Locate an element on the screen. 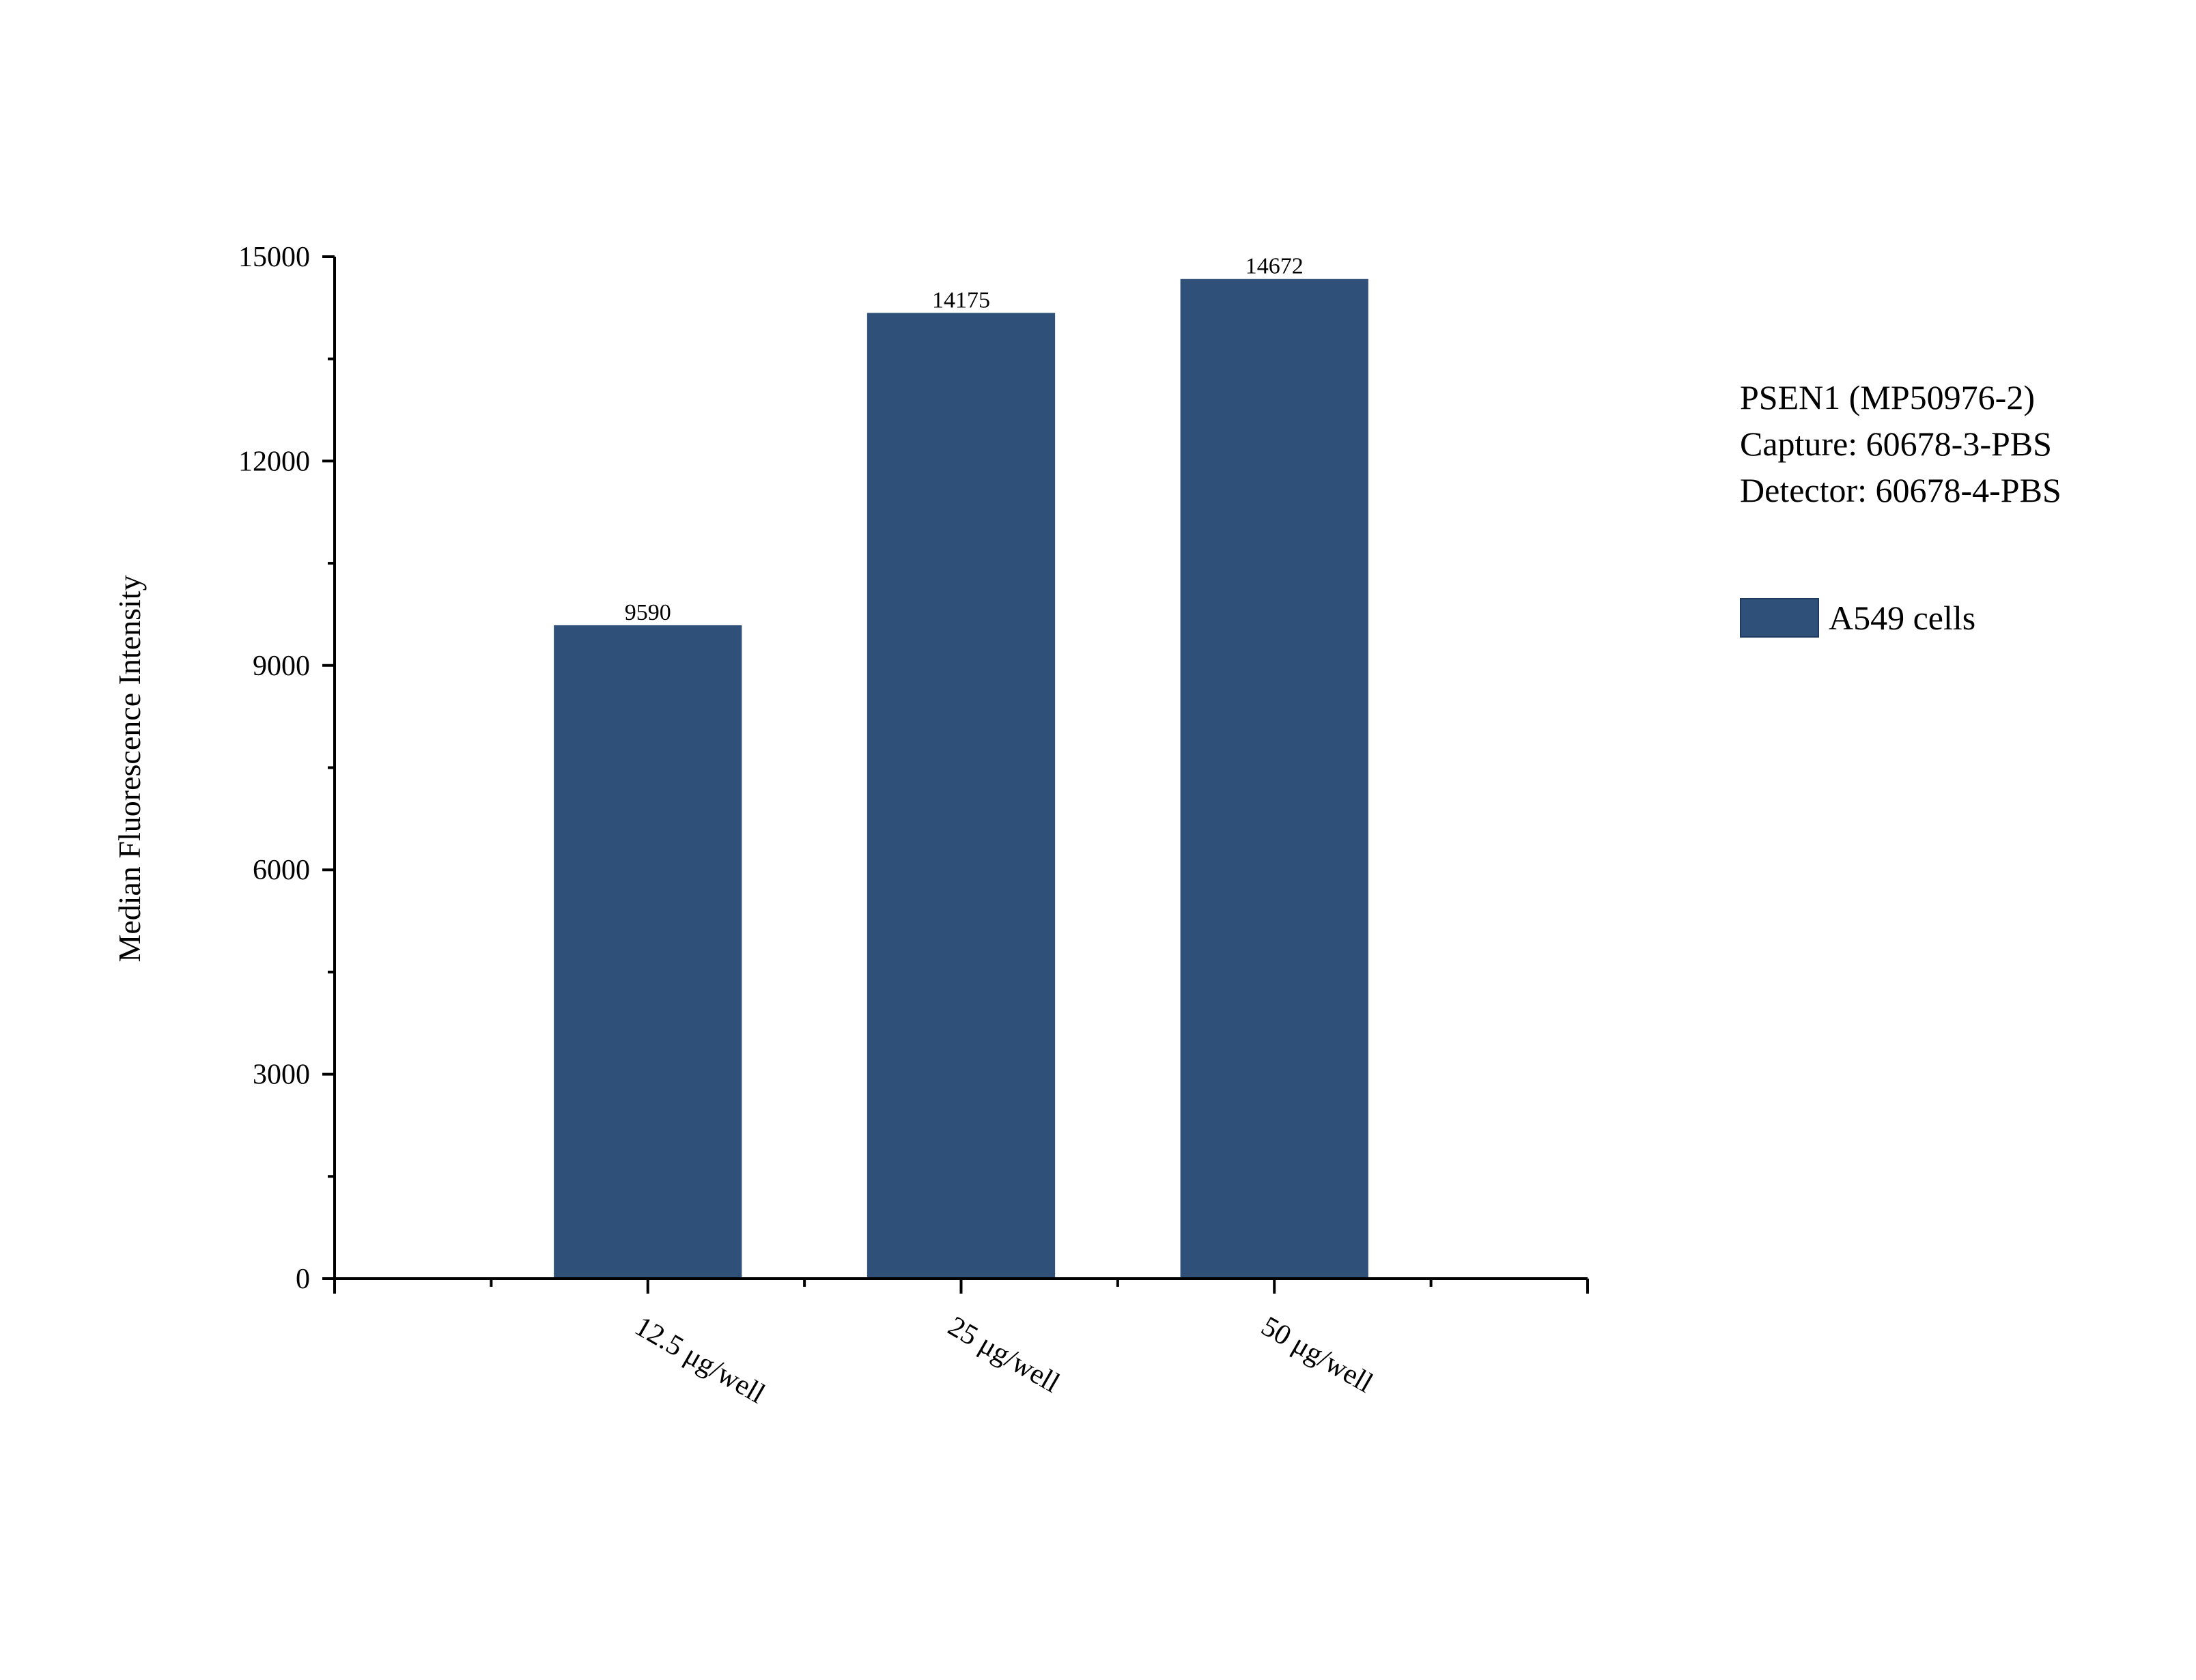 This screenshot has width=2196, height=1680. x-tick-label-3: 50 μg/well is located at coordinates (1317, 1355).